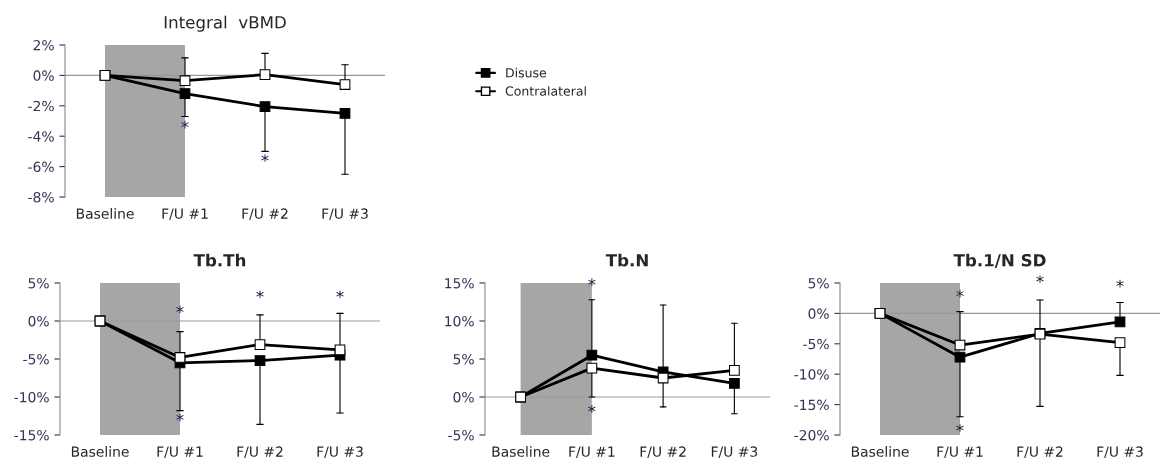  What do you see at coordinates (545, 91) in the screenshot?
I see `legend-label: Contralateral` at bounding box center [545, 91].